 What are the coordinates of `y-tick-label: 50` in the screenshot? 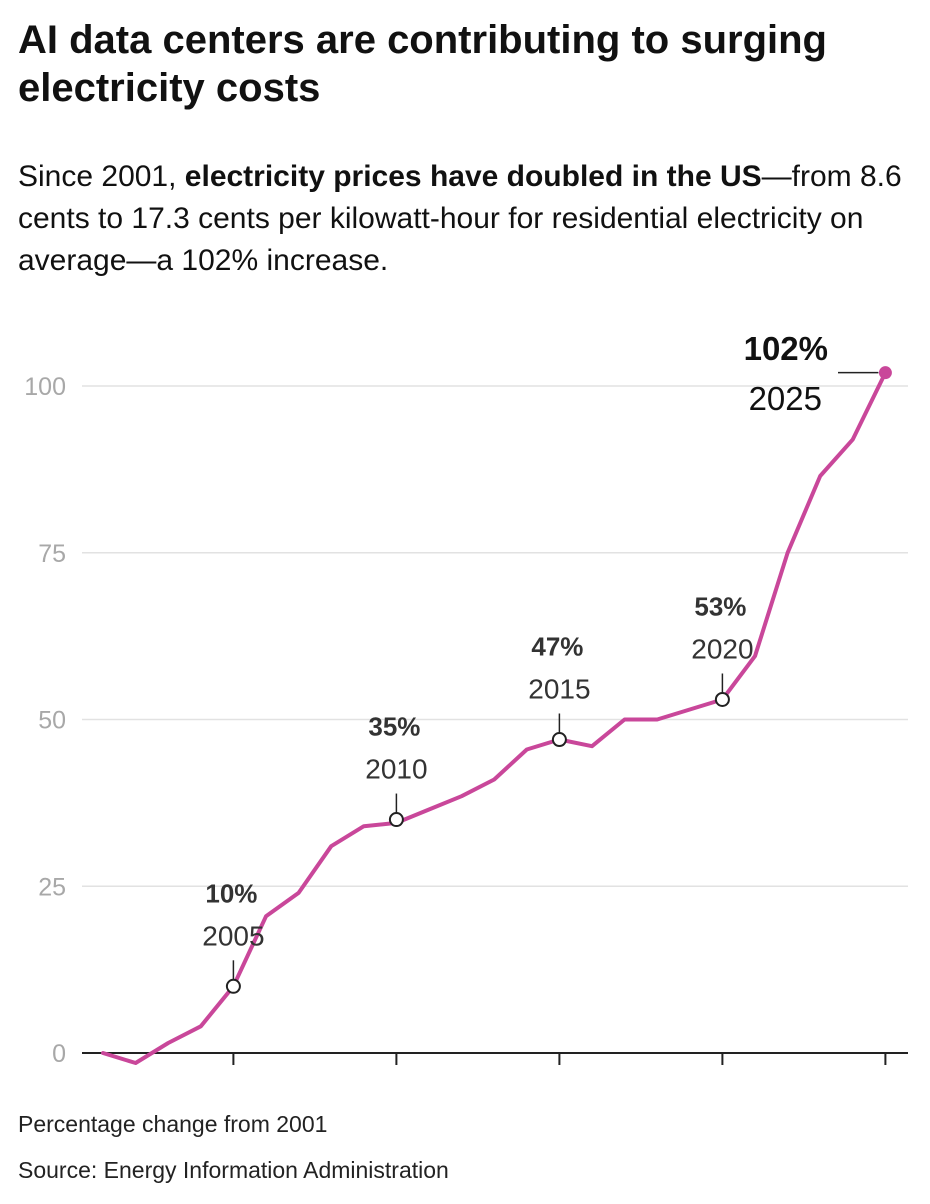 It's located at (52, 721).